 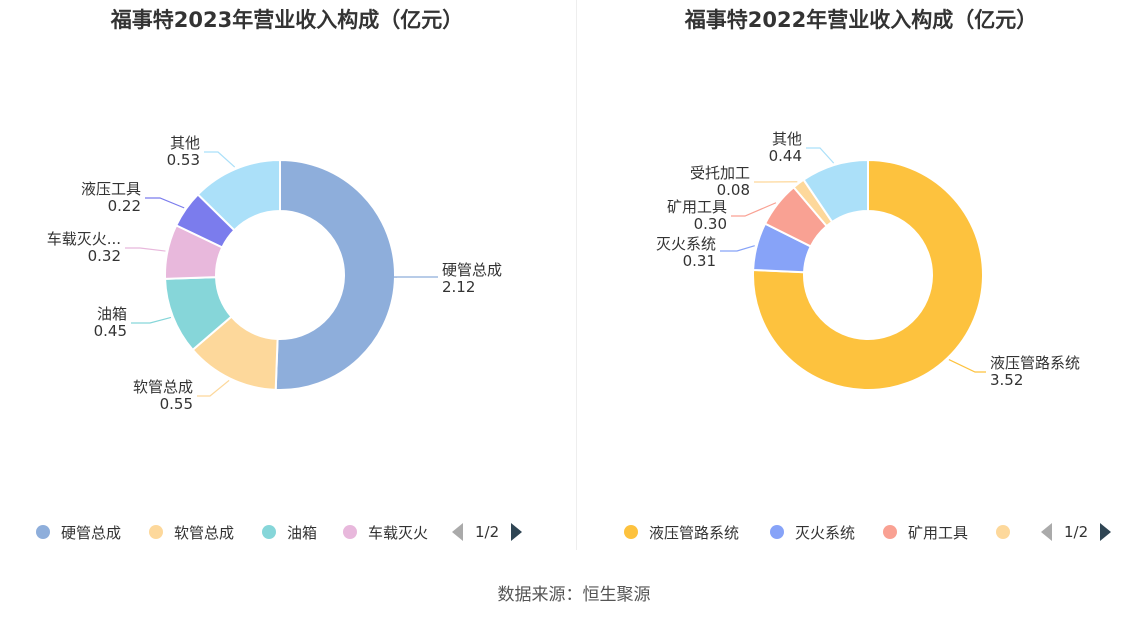 What do you see at coordinates (1006, 380) in the screenshot?
I see `slice-value-label: 3.52` at bounding box center [1006, 380].